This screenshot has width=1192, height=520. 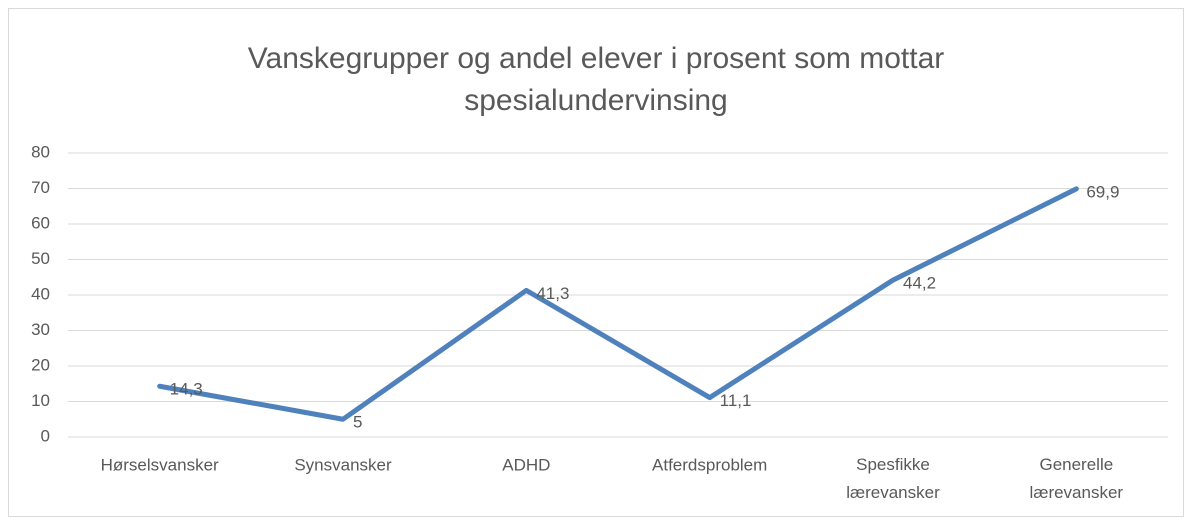 What do you see at coordinates (40, 329) in the screenshot?
I see `y-tick-label: 30` at bounding box center [40, 329].